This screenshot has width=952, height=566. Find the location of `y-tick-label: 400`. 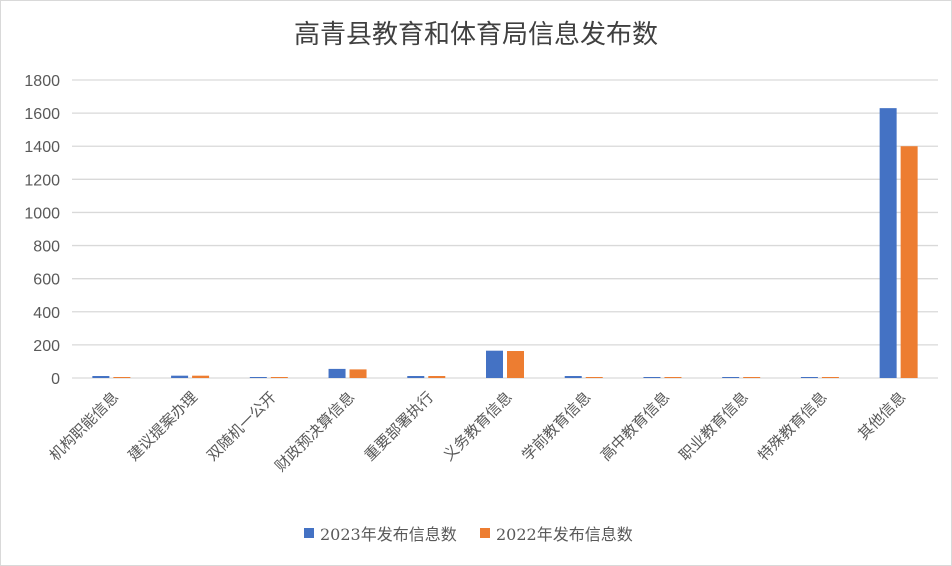

y-tick-label: 400 is located at coordinates (46, 313).